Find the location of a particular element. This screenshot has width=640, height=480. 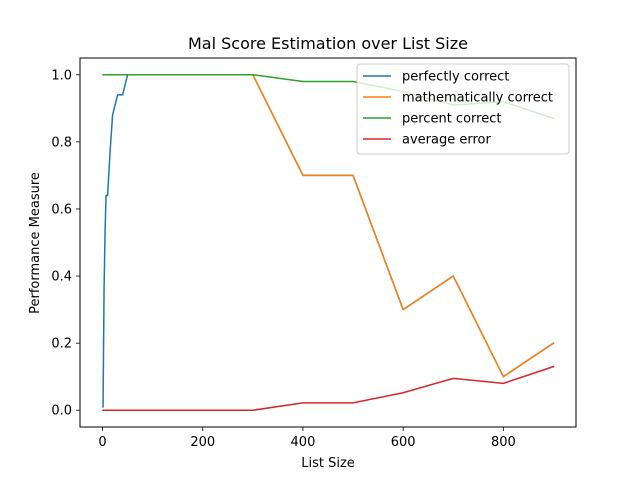

legend-label-0: perfectly correct is located at coordinates (455, 77).